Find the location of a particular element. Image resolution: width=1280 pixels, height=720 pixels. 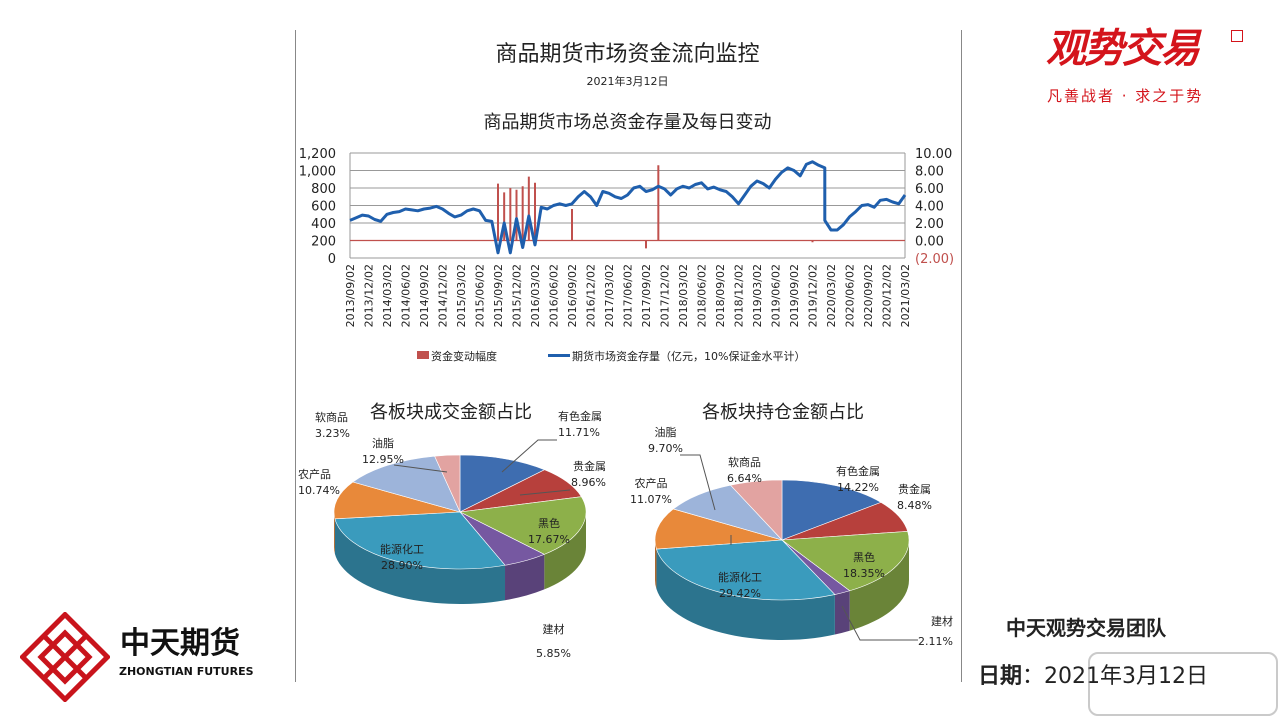

x-tick-label: 2015/09/02 is located at coordinates (498, 295).